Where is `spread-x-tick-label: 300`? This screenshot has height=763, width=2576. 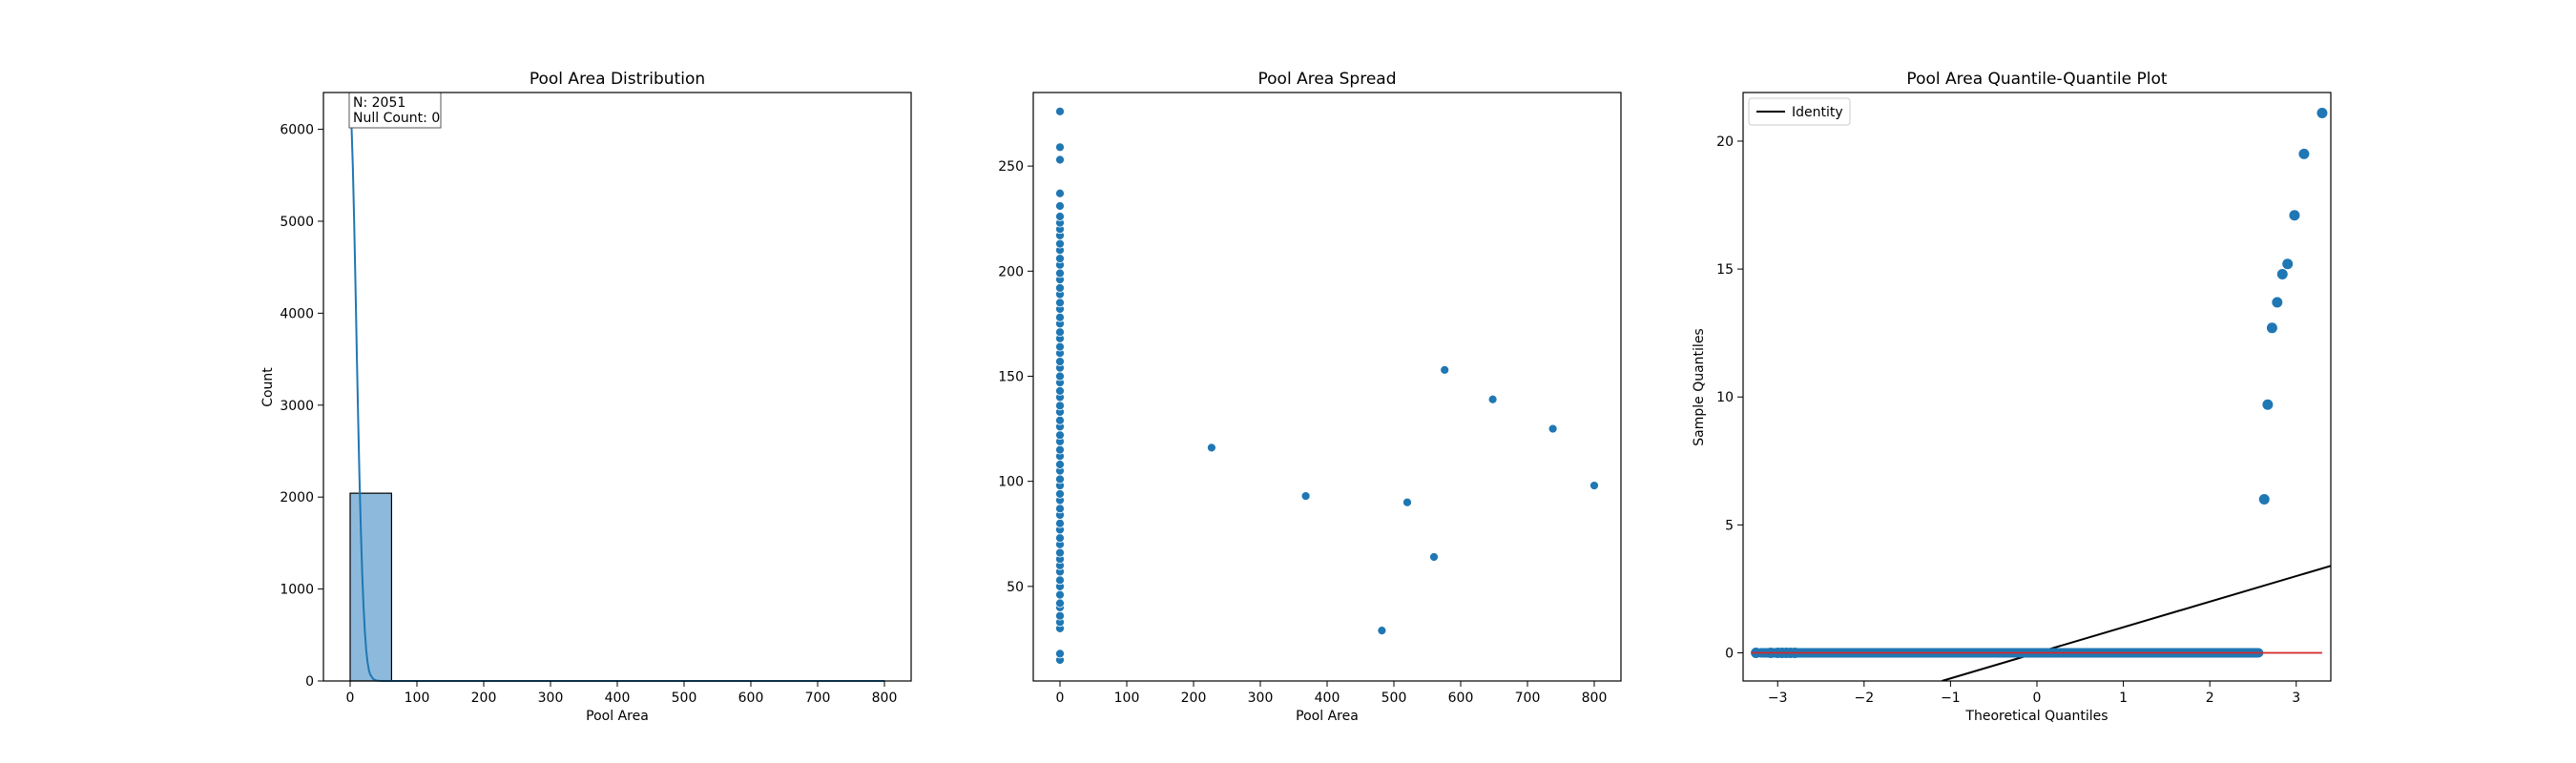
spread-x-tick-label: 300 is located at coordinates (1261, 698).